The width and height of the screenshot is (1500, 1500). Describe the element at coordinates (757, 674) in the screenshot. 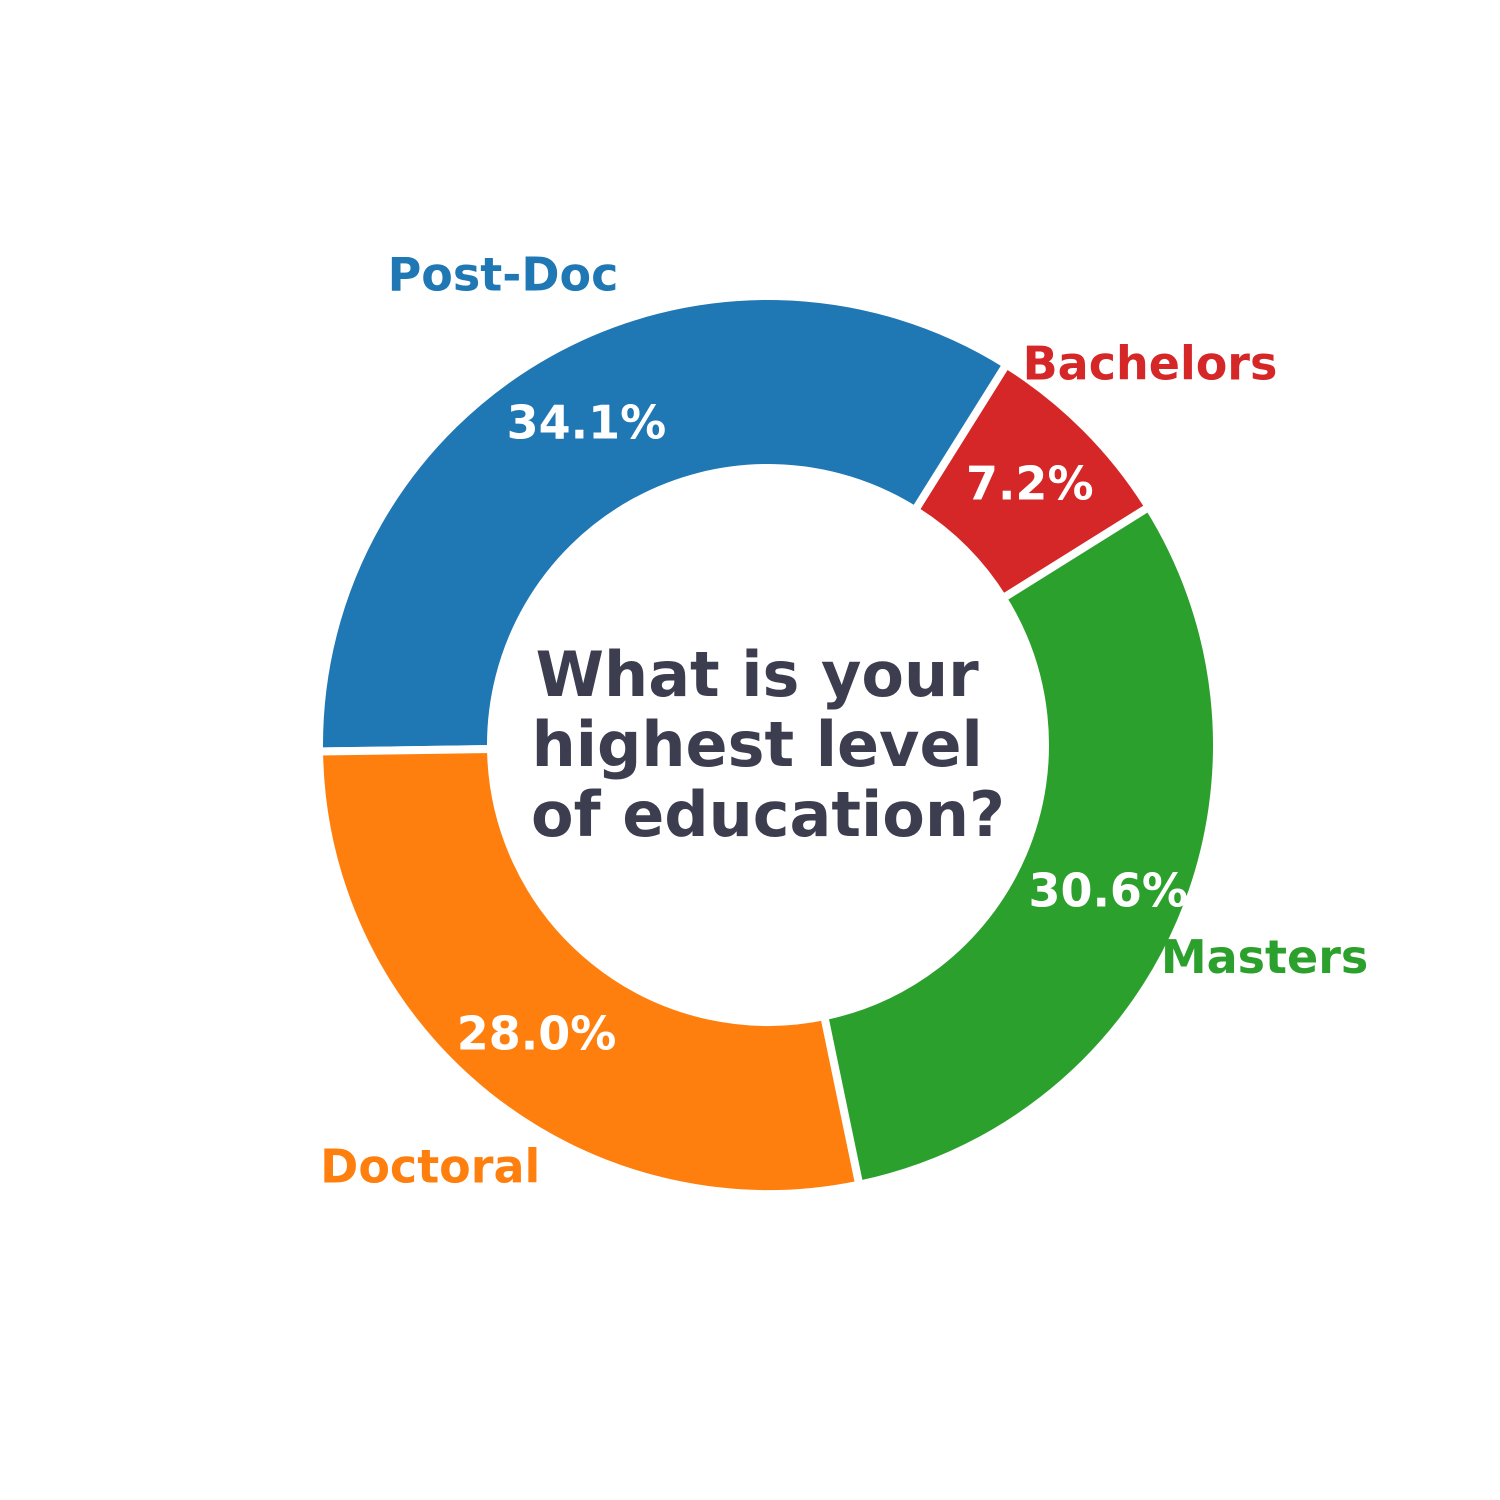

I see `chart-title-line-1: What is your` at that location.